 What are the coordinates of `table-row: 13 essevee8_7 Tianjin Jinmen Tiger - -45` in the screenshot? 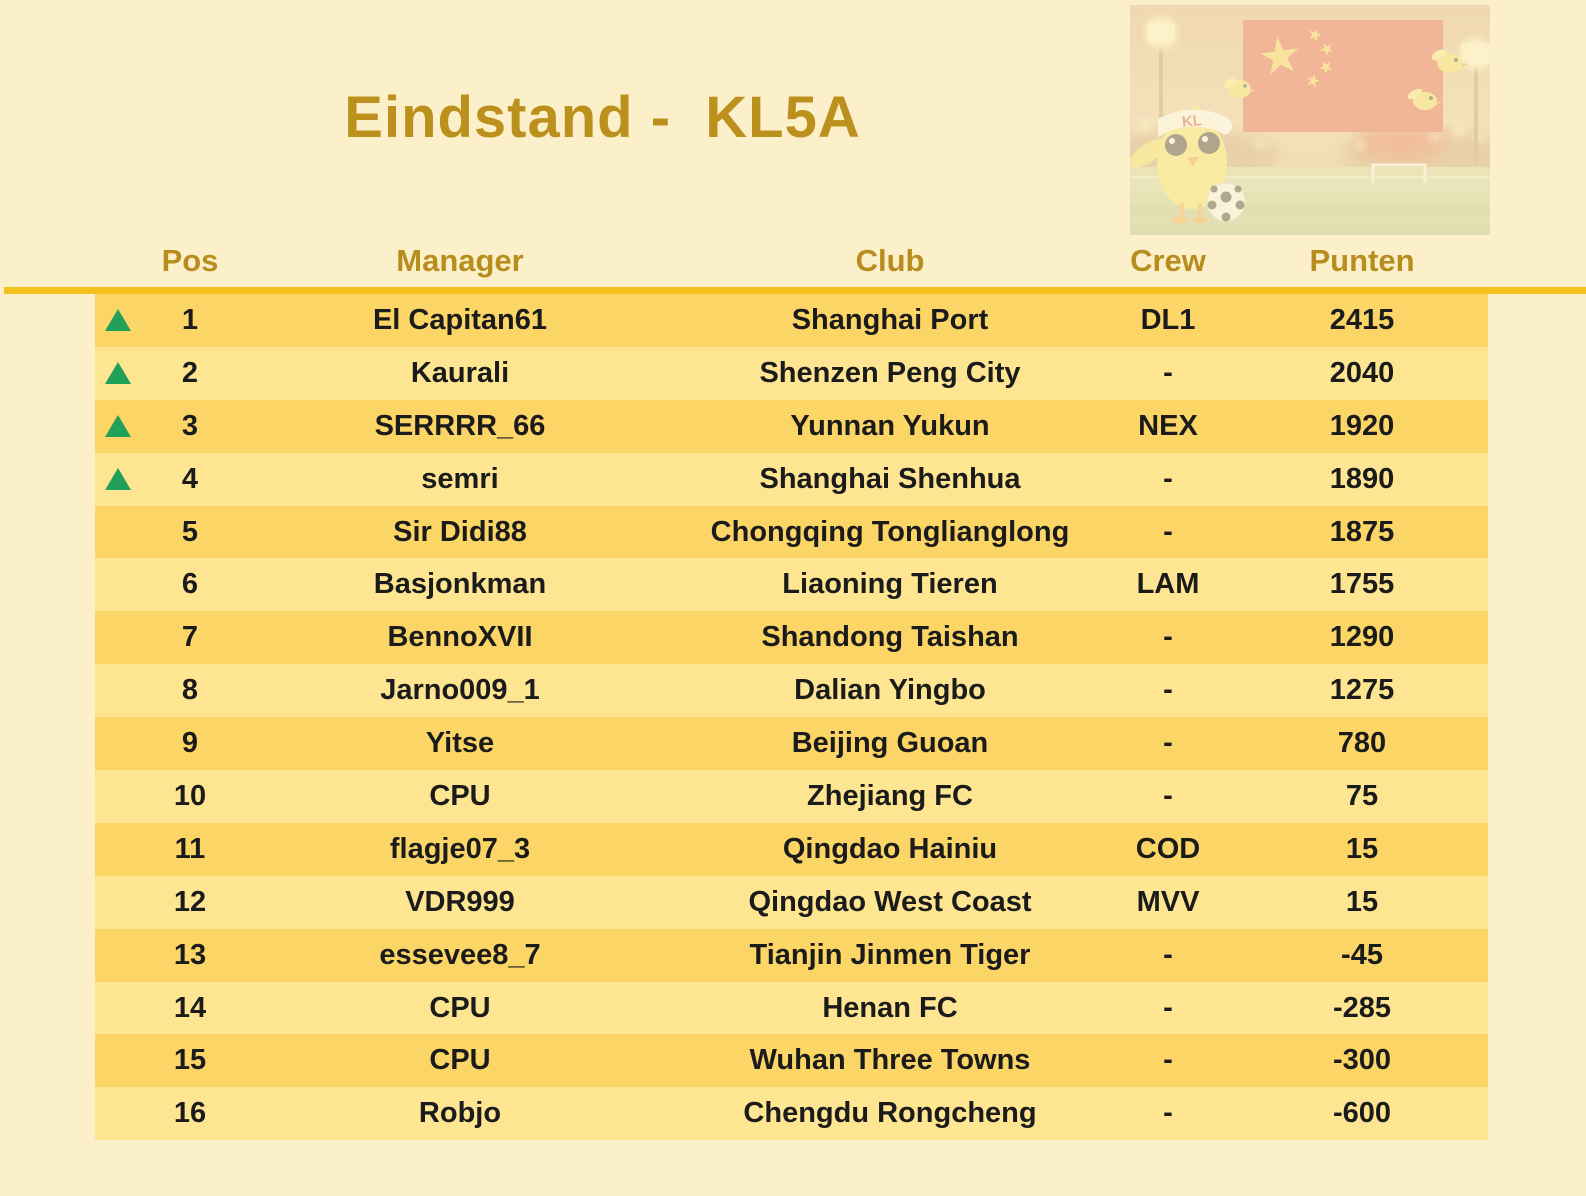 It's located at (791, 955).